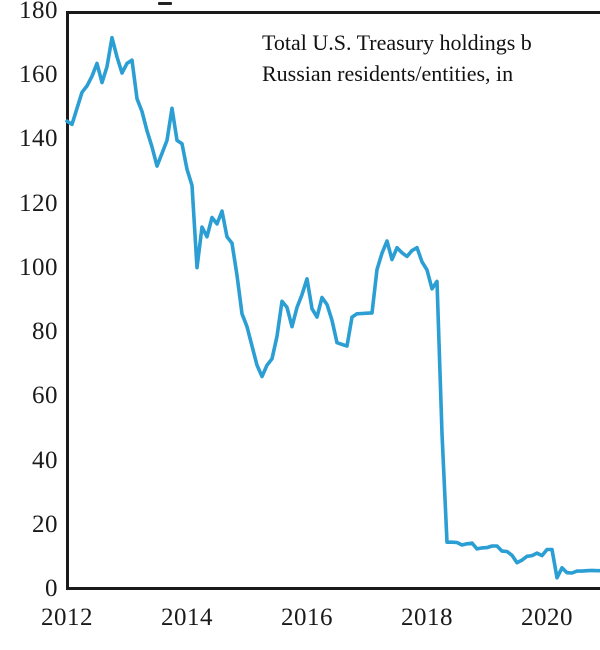  I want to click on x-tick-label: 2020, so click(547, 617).